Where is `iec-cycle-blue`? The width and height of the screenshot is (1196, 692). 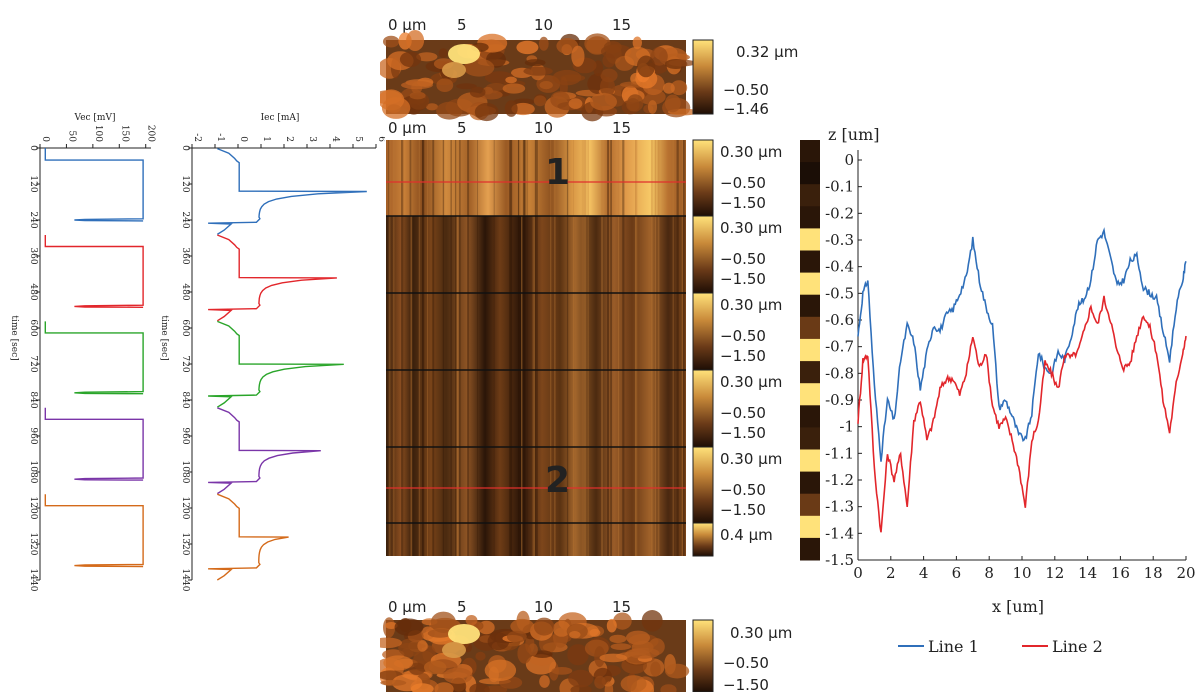
iec-cycle-blue is located at coordinates (287, 191).